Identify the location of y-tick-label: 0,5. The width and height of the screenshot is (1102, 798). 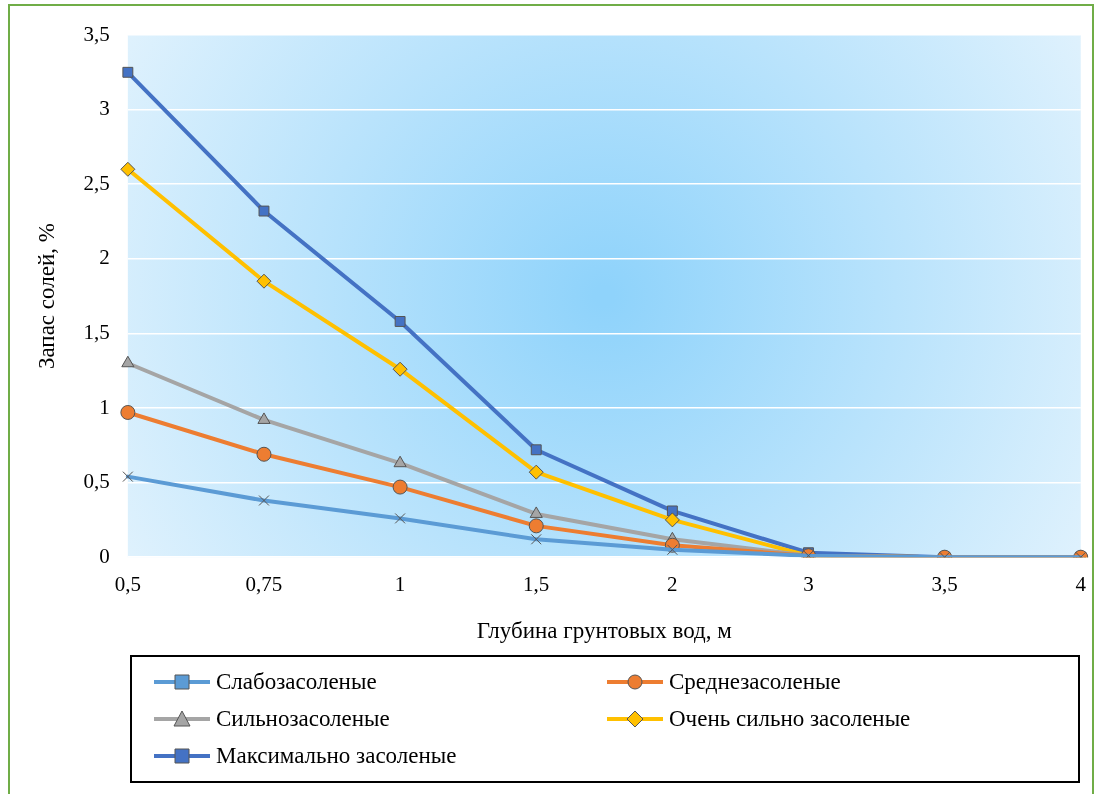
(96, 481).